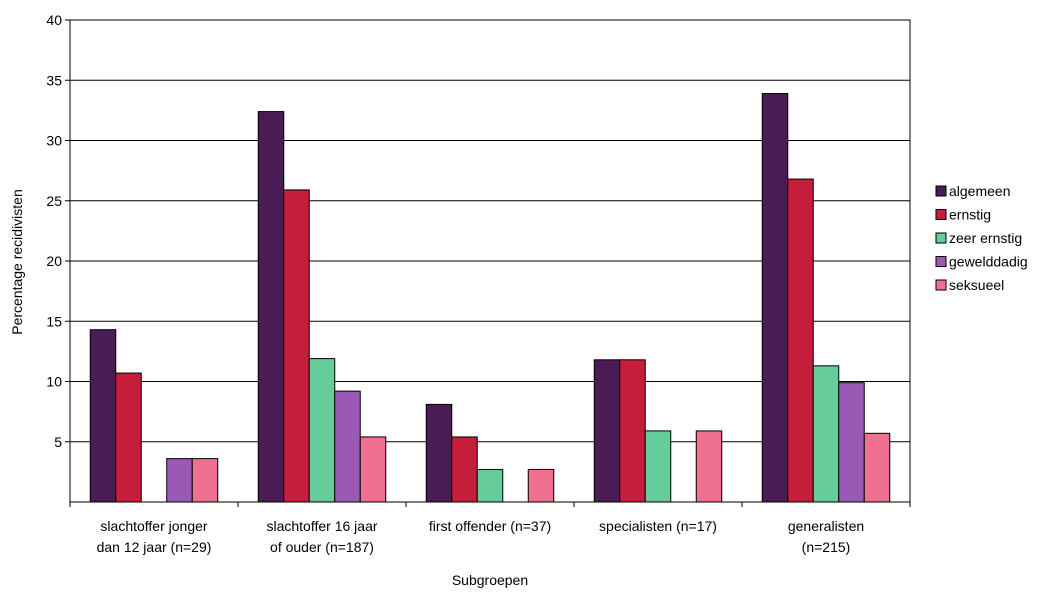  Describe the element at coordinates (826, 547) in the screenshot. I see `x-tick-label: (n=215)` at that location.